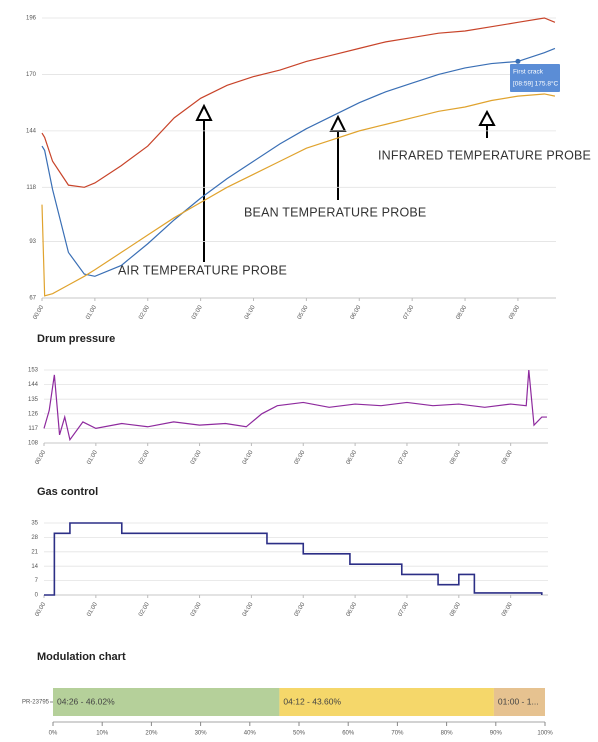 The height and width of the screenshot is (742, 598). Describe the element at coordinates (33, 400) in the screenshot. I see `y-tick-label: 135` at that location.